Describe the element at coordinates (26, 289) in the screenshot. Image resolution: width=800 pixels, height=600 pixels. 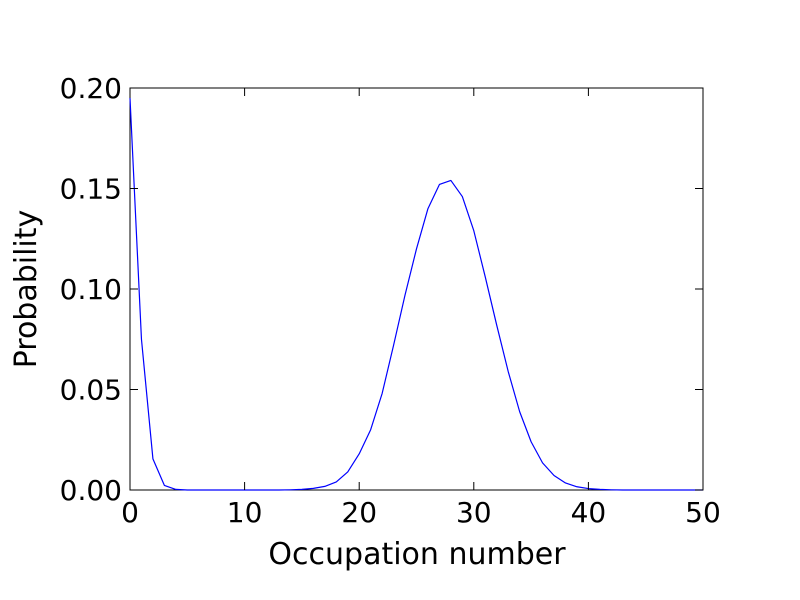
I see `y-axis-label: Probability` at that location.